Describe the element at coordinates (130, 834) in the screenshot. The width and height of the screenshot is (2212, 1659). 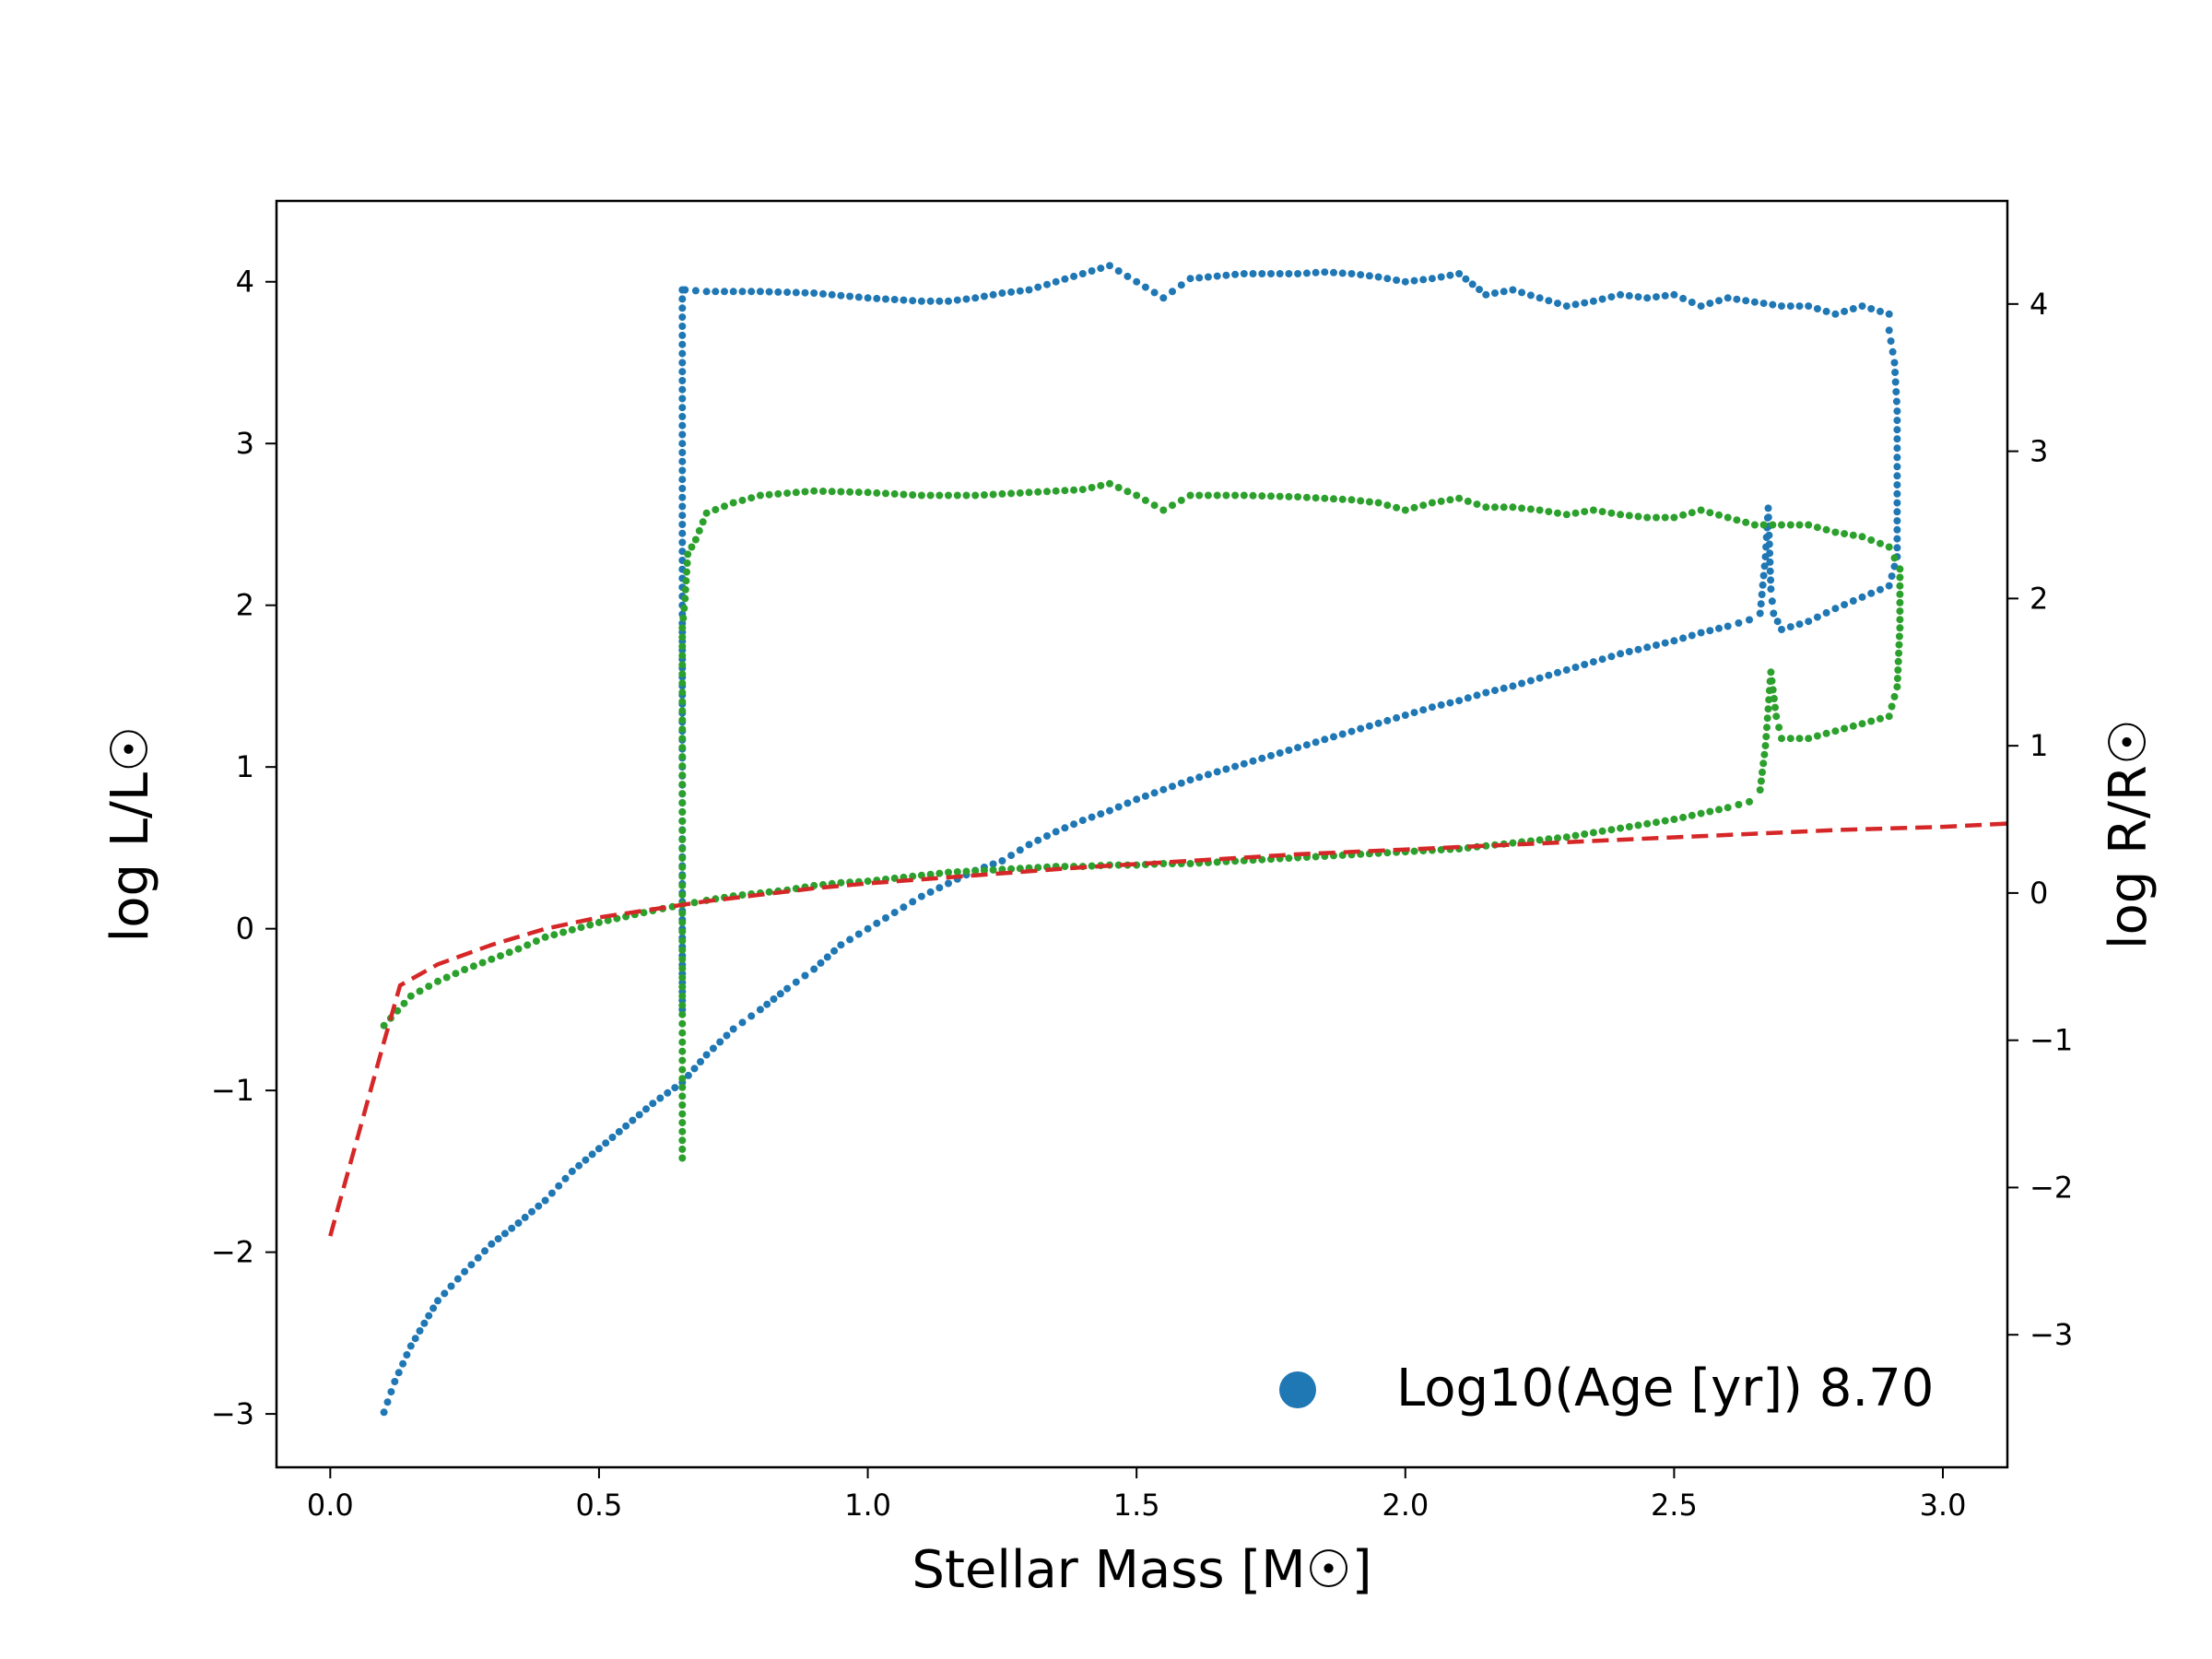
I see `y-axis-label-left: log L/L☉` at that location.